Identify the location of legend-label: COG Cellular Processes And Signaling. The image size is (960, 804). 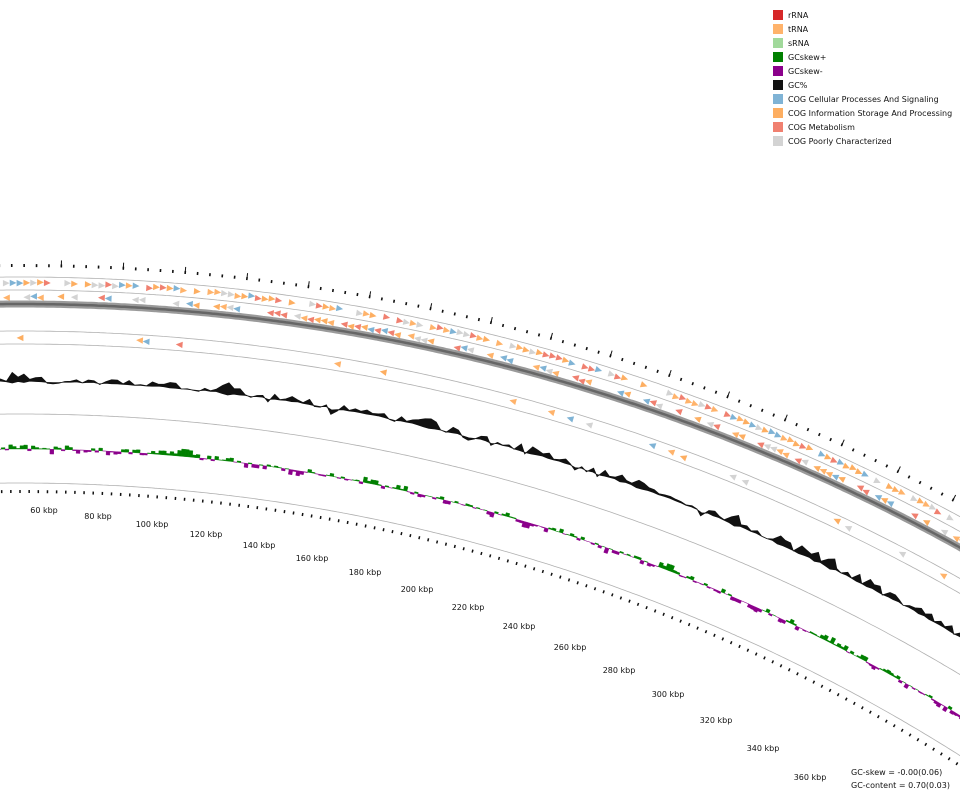
(863, 99).